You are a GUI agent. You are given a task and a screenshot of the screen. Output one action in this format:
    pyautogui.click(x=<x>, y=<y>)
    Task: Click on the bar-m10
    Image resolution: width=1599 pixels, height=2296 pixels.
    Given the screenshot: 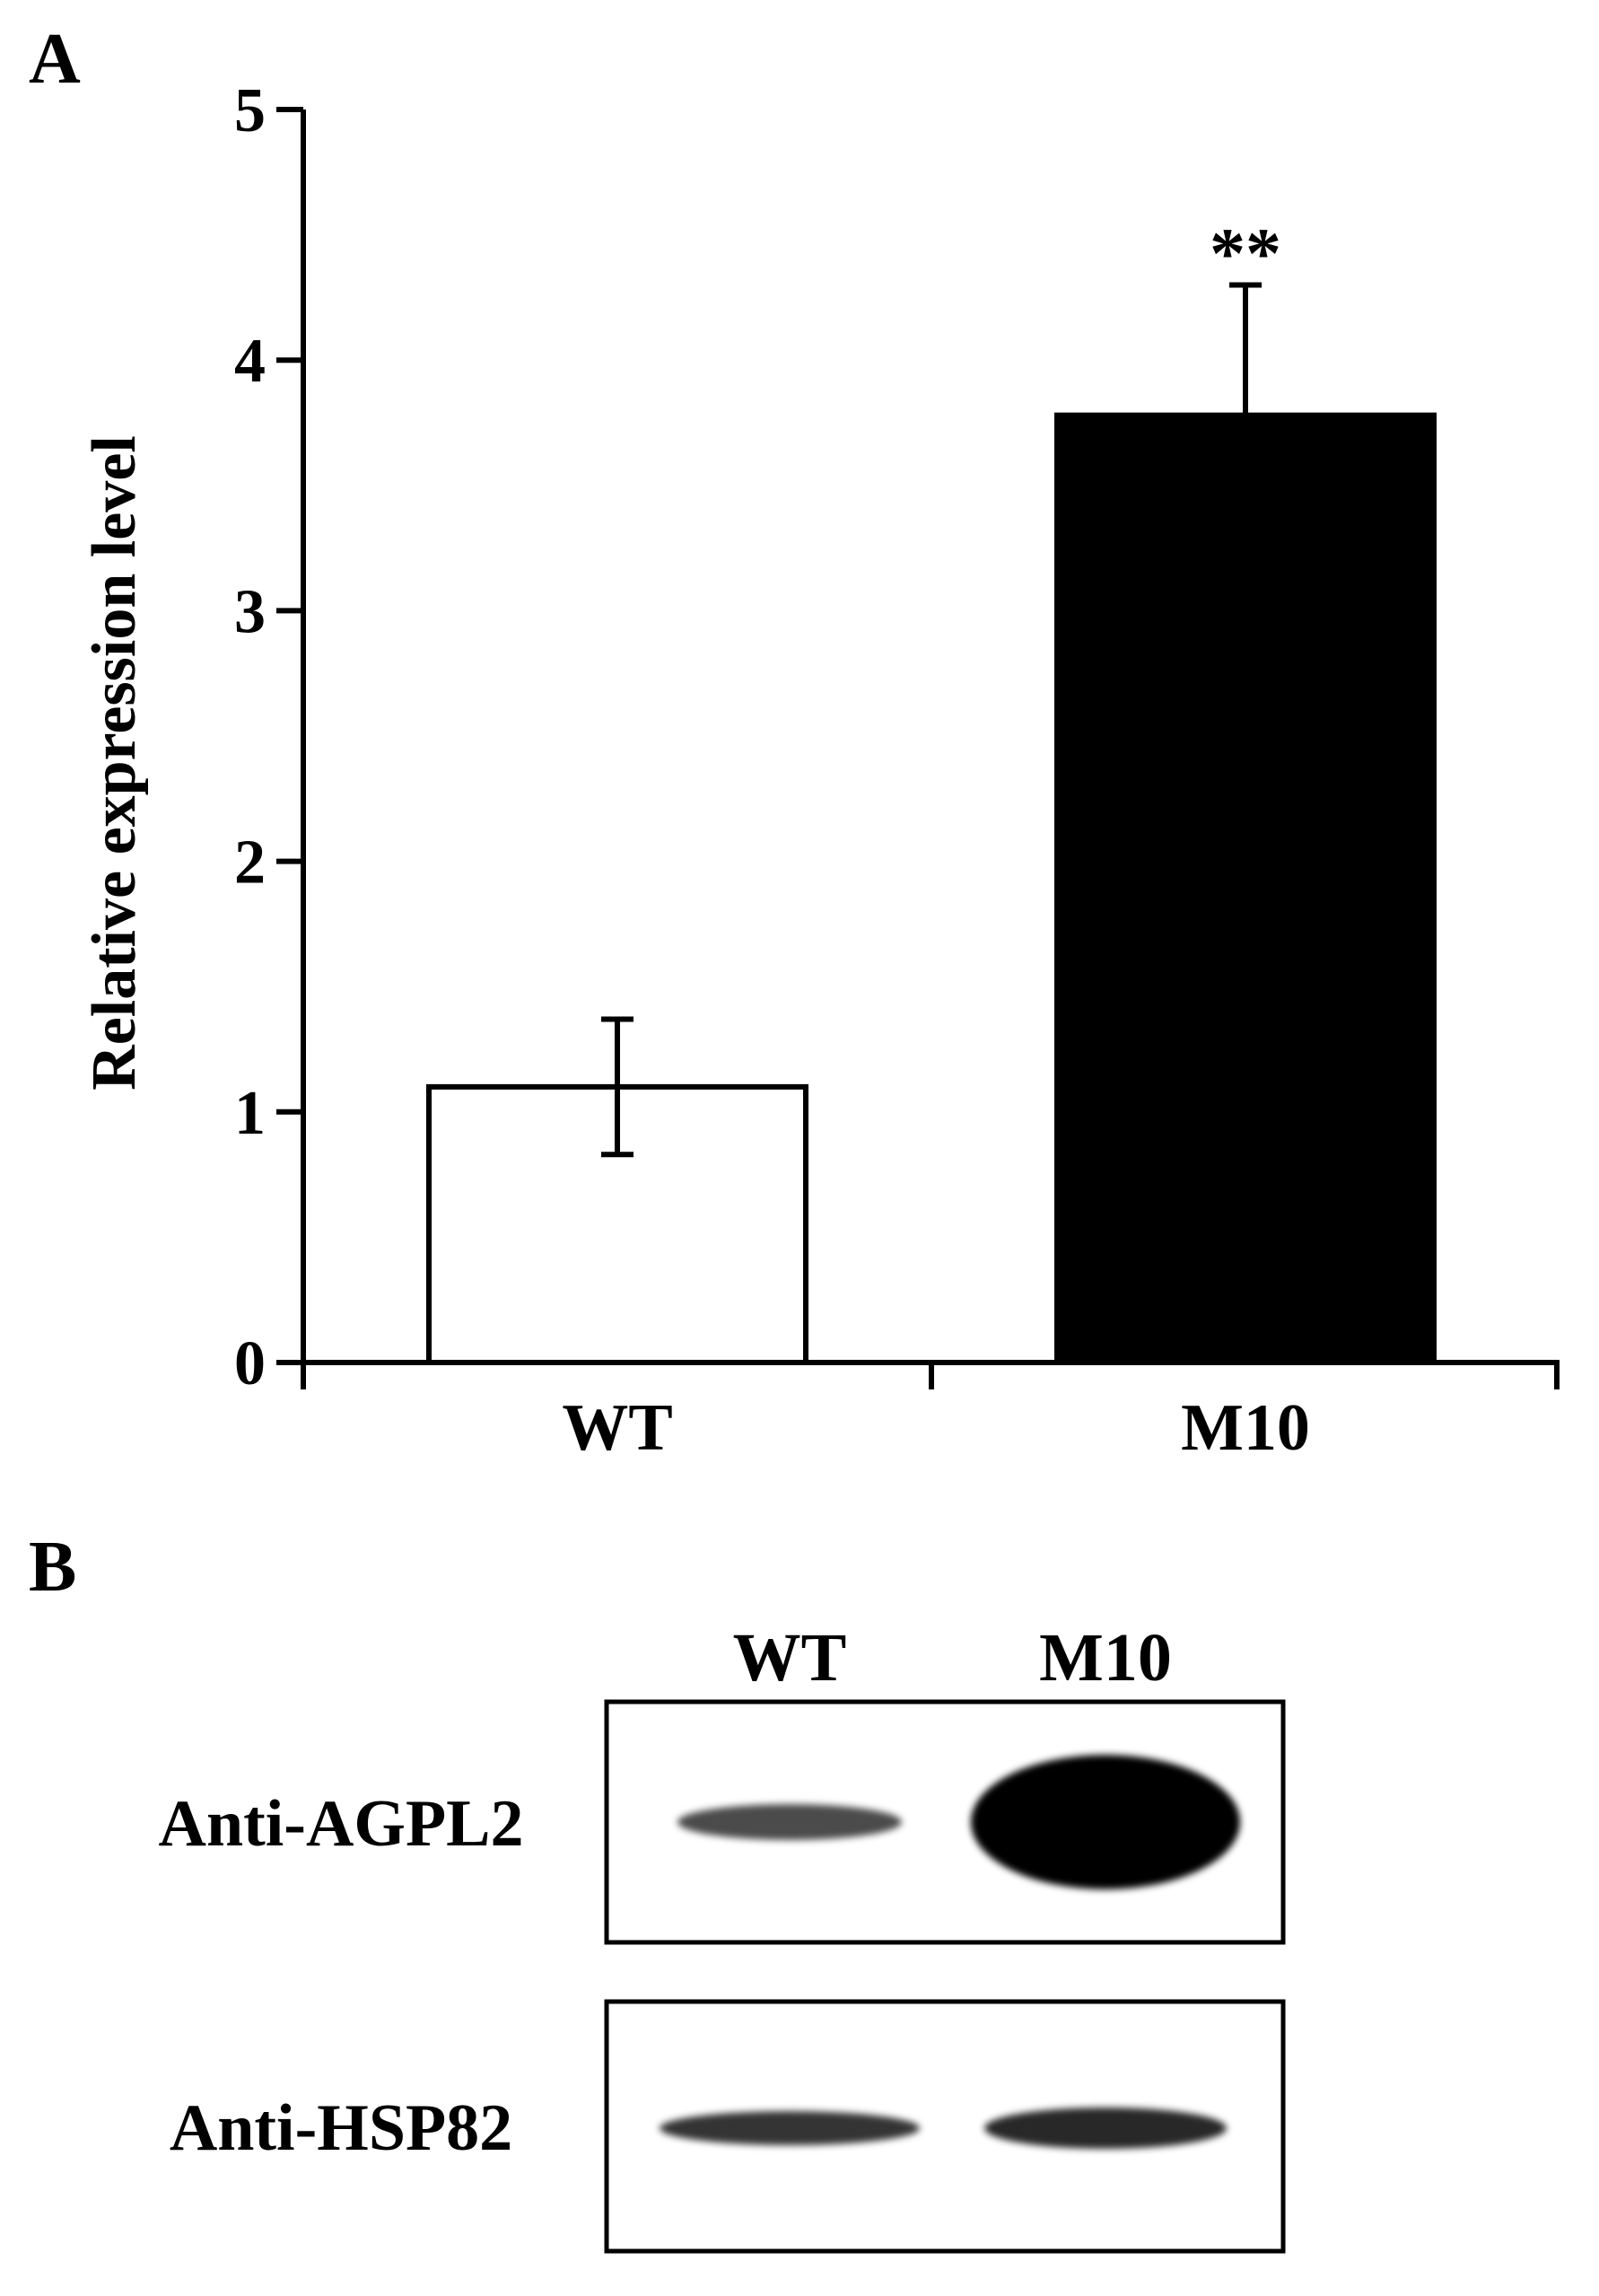 What is the action you would take?
    pyautogui.click(x=1245, y=888)
    